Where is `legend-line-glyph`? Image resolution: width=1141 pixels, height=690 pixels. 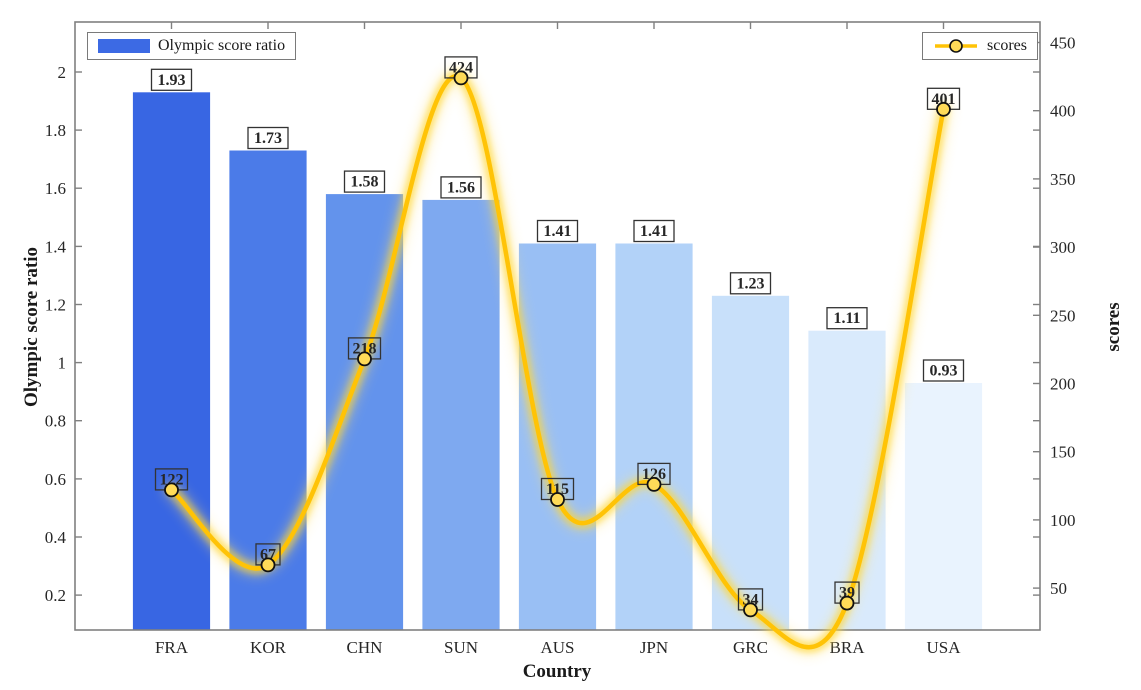 legend-line-glyph is located at coordinates (956, 46).